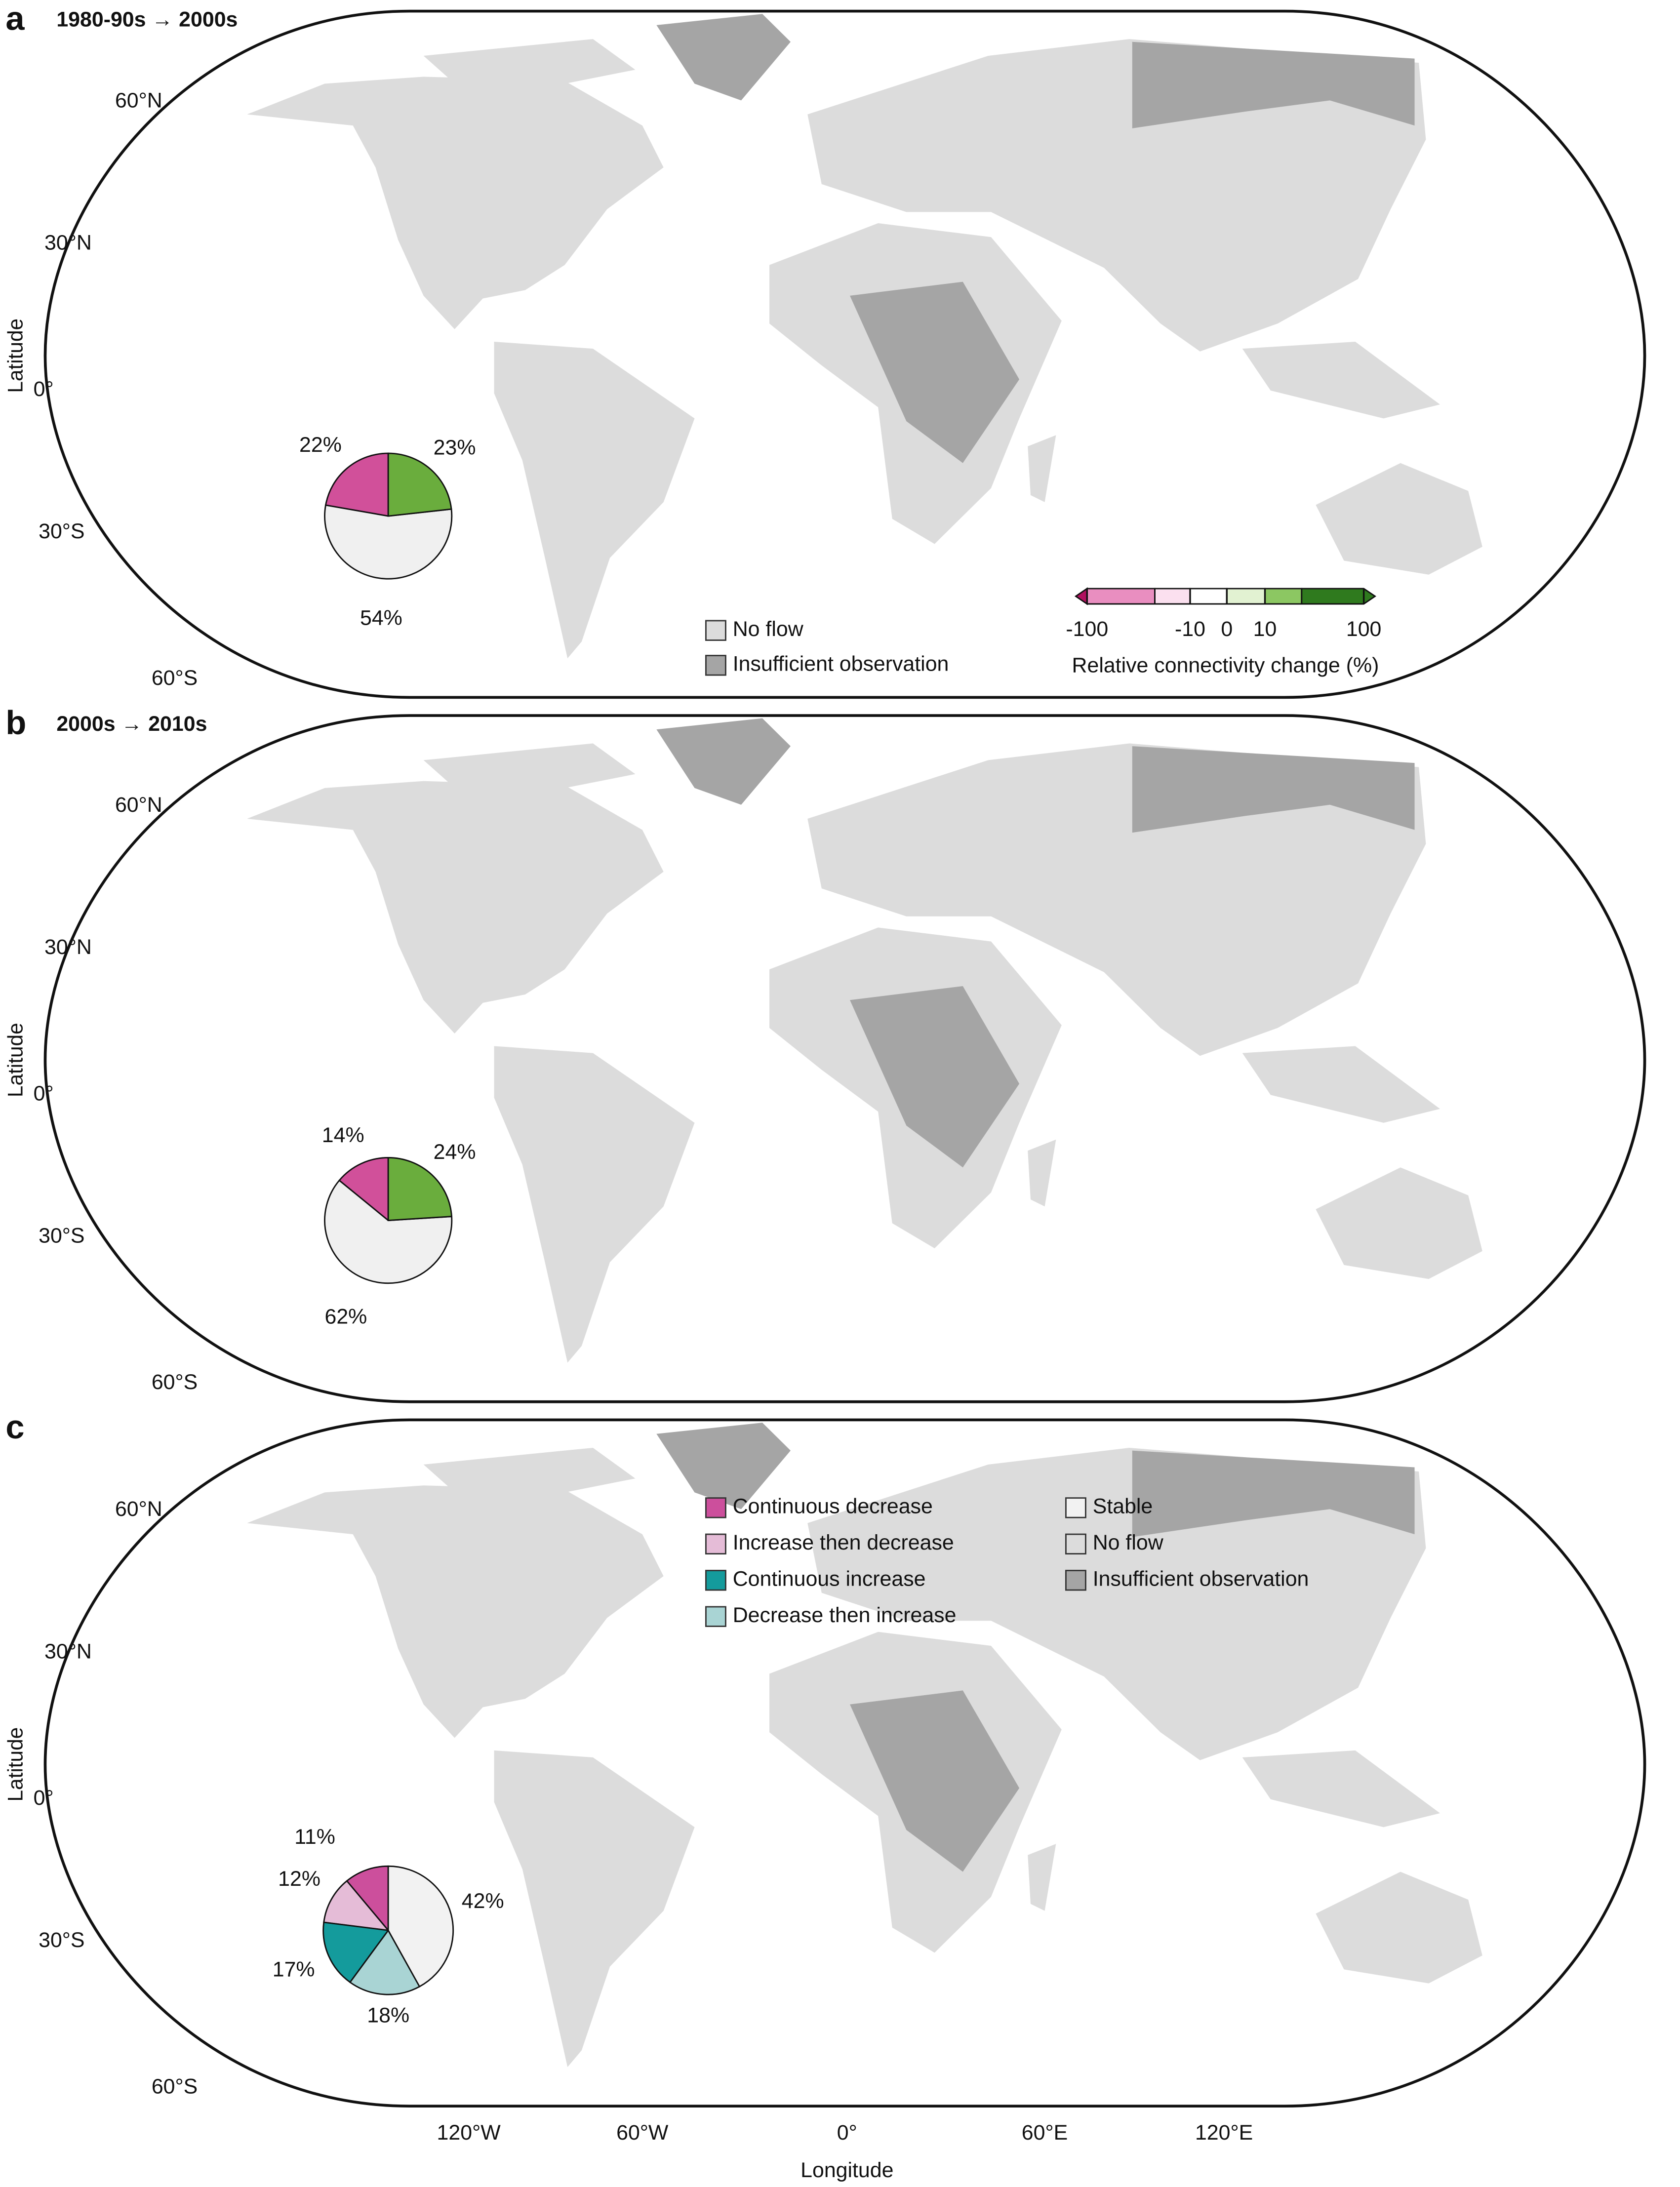 Image resolution: width=1680 pixels, height=2187 pixels. What do you see at coordinates (642, 2133) in the screenshot?
I see `lon-tick-label: 60°W` at bounding box center [642, 2133].